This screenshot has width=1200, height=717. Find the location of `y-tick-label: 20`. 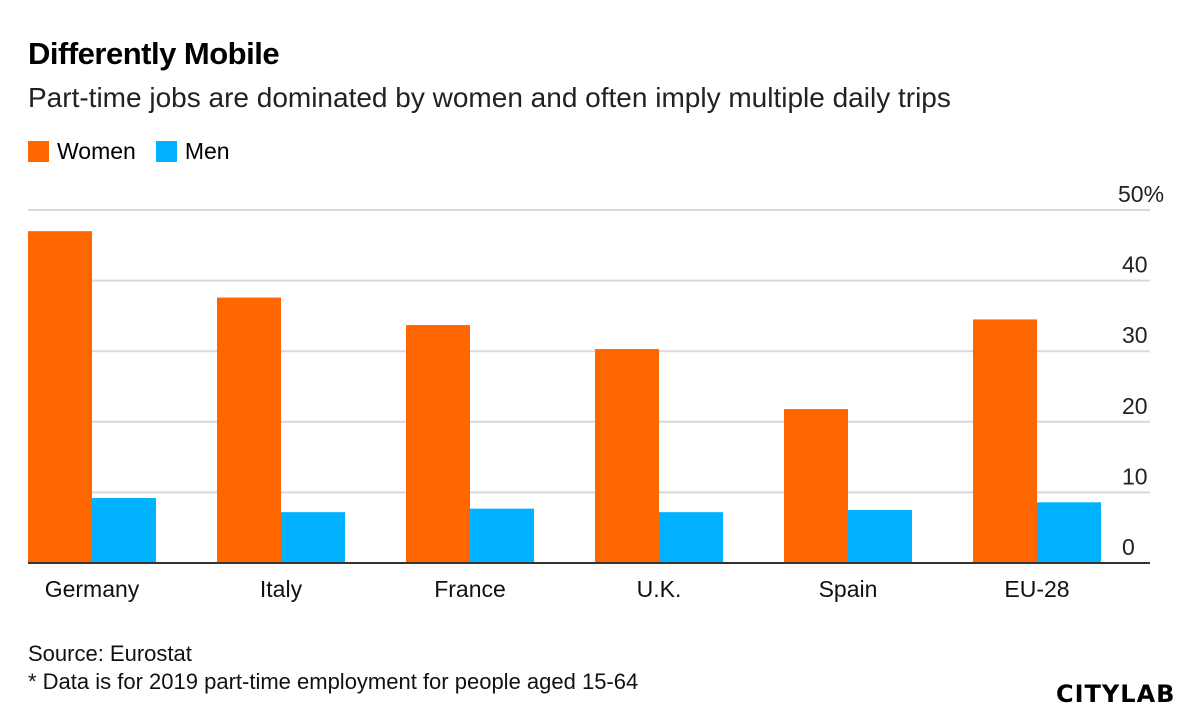

y-tick-label: 20 is located at coordinates (1135, 406).